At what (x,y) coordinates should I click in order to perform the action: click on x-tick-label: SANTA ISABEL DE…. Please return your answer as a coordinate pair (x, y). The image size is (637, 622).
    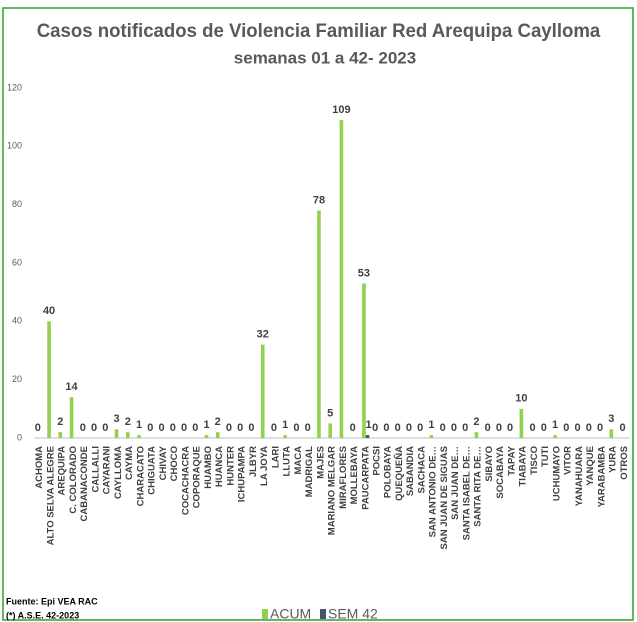
    Looking at the image, I should click on (466, 493).